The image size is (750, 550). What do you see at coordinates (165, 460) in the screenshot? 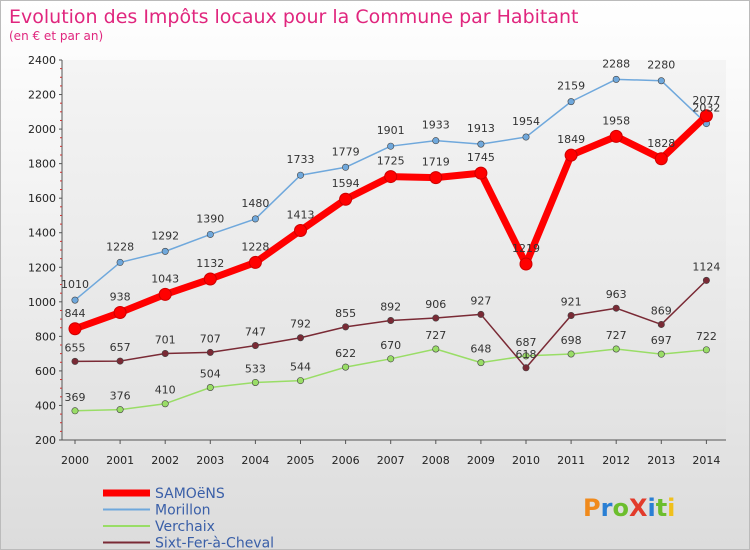
I see `x-tick-label: 2002` at bounding box center [165, 460].